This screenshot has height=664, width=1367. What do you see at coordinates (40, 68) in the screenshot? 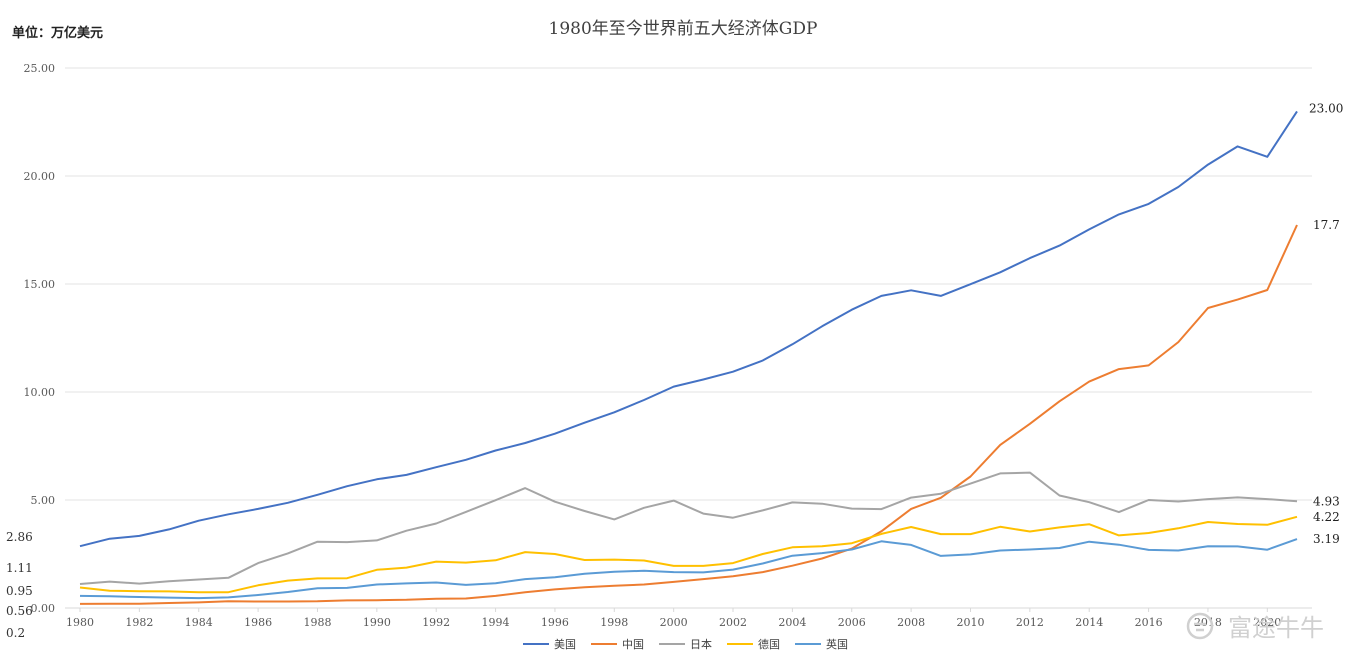
I see `y-tick-label: 25.00` at bounding box center [40, 68].